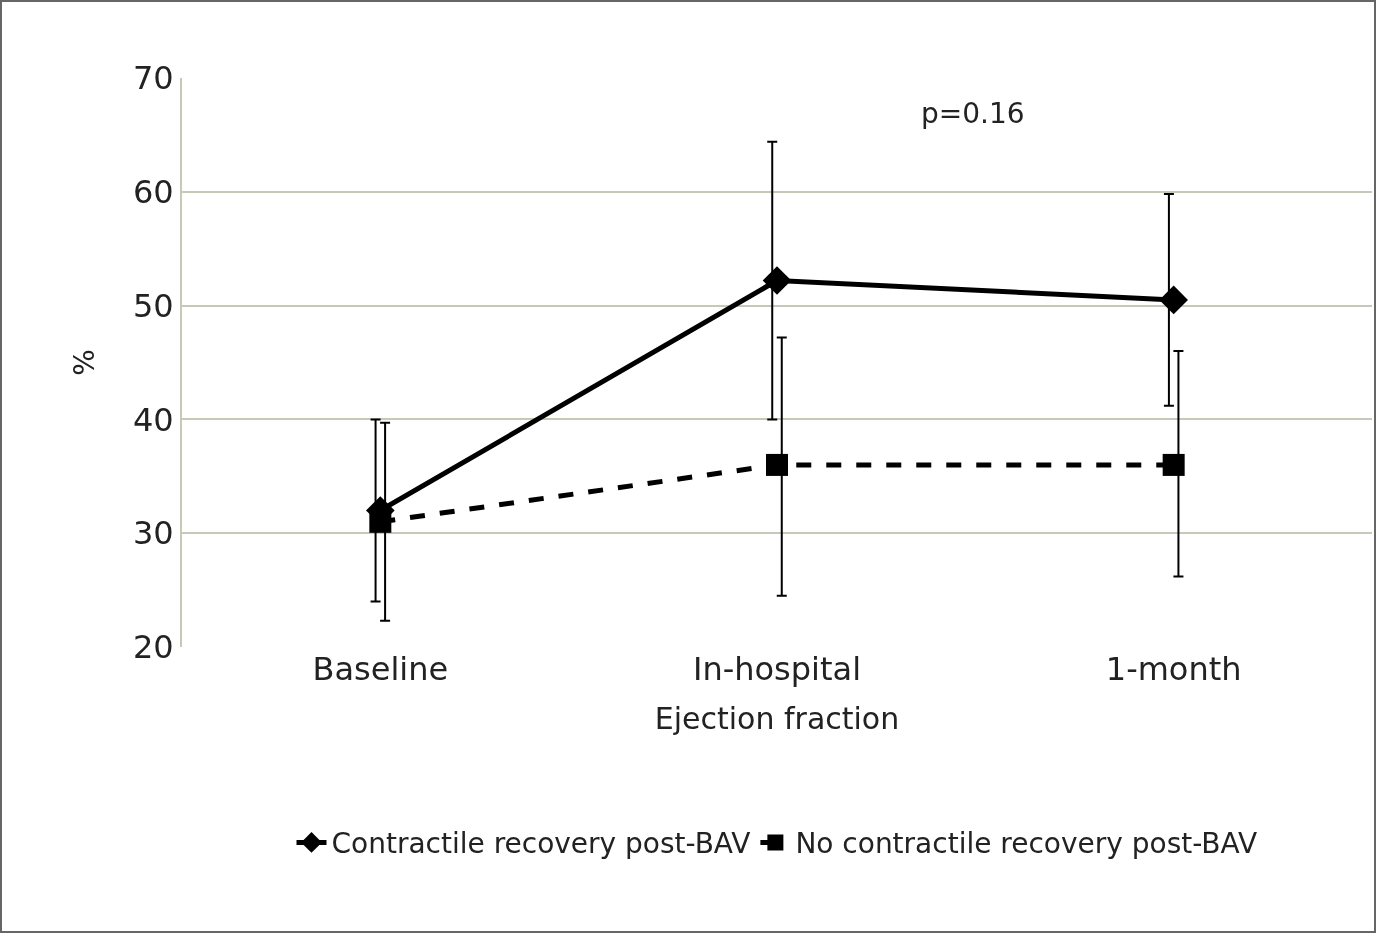 The height and width of the screenshot is (933, 1376). What do you see at coordinates (1173, 669) in the screenshot?
I see `x-tick-label: 1-month` at bounding box center [1173, 669].